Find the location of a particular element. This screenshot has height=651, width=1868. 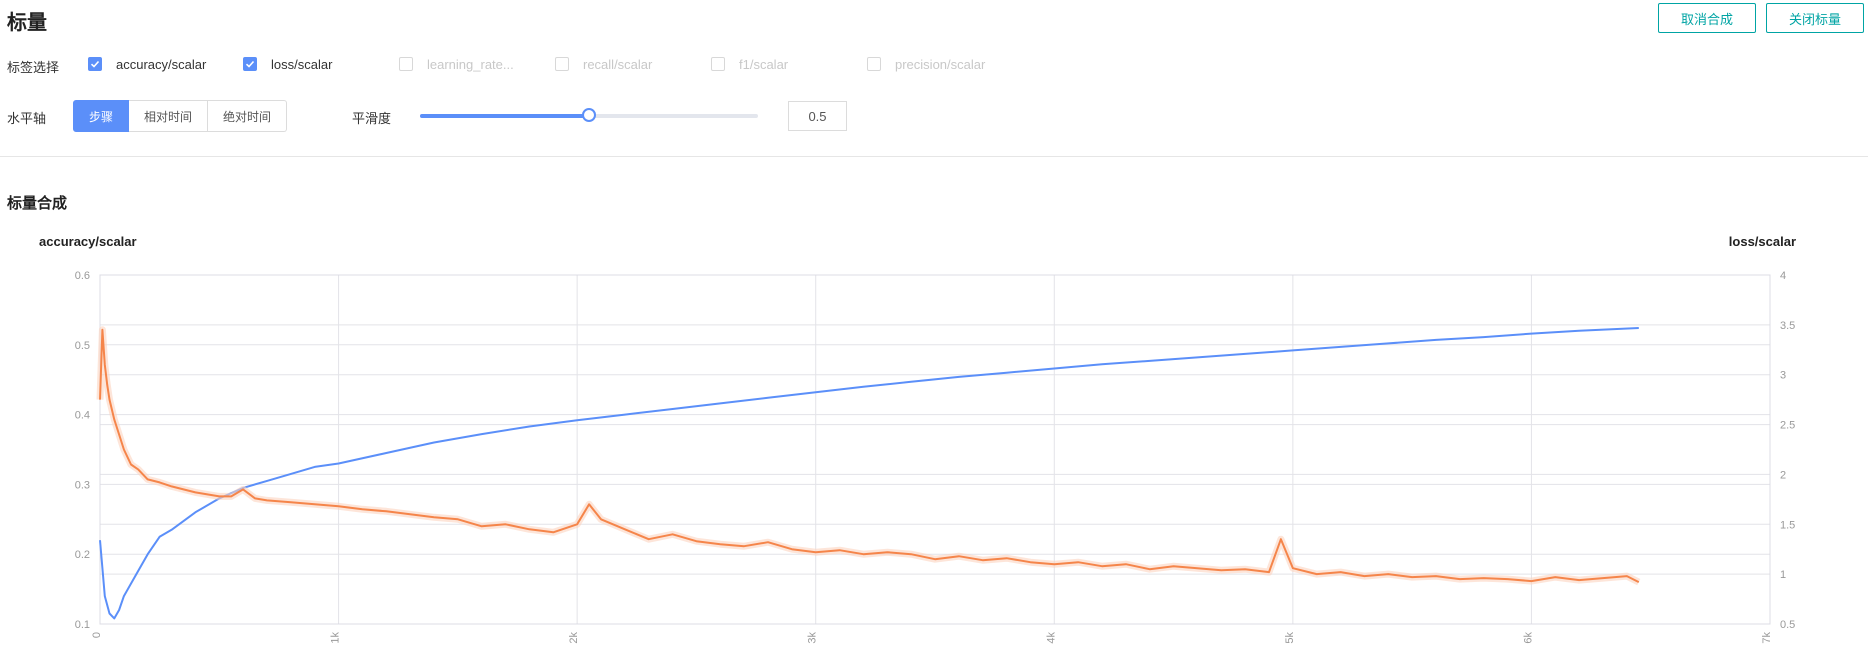

smoothing-label: 平滑度 is located at coordinates (372, 118).